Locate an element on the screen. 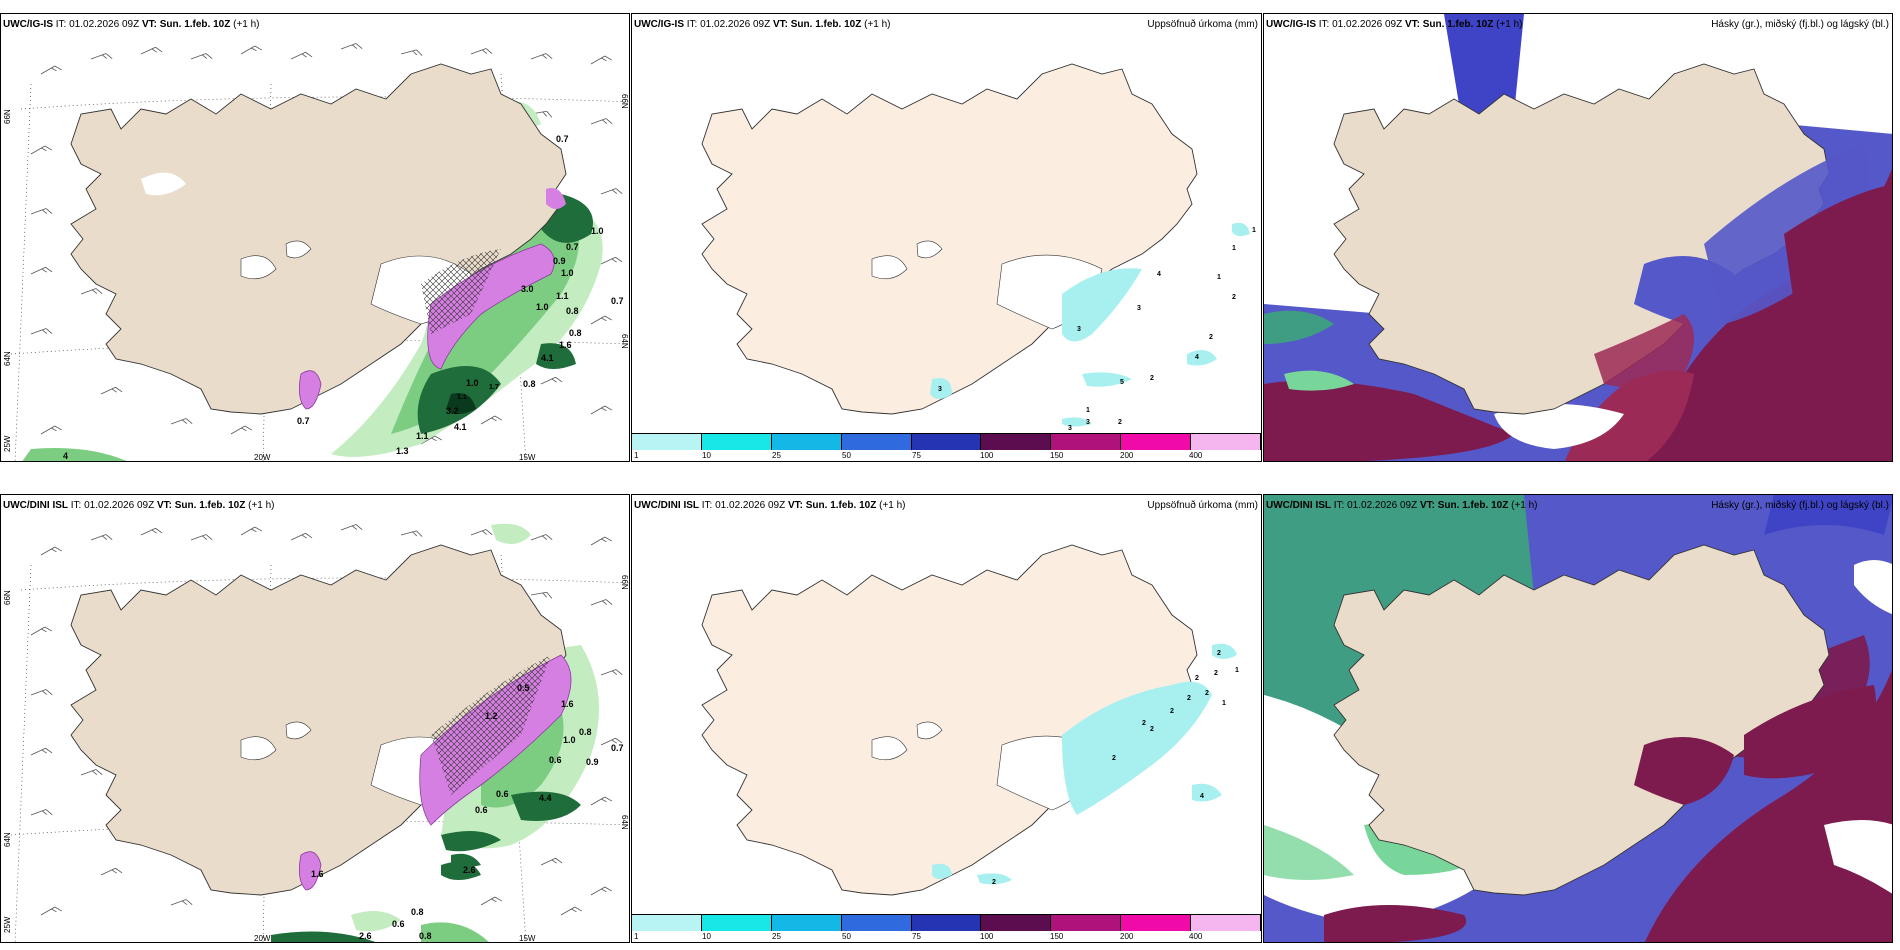 This screenshot has height=950, width=1900. value-label: 5 is located at coordinates (1122, 382).